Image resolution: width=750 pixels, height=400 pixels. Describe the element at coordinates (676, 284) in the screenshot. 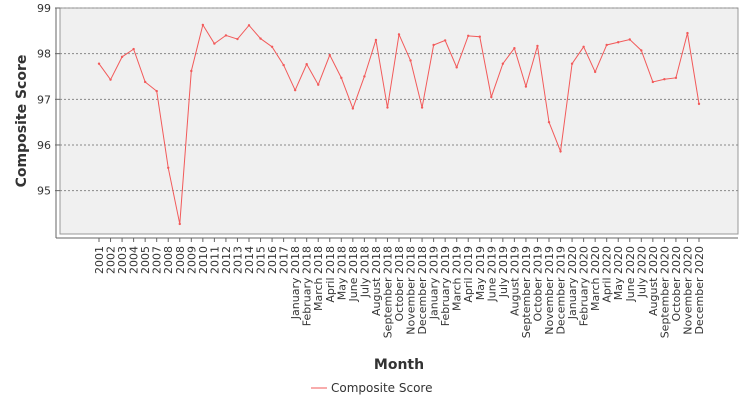

I see `x-tick-label: October 2020` at that location.